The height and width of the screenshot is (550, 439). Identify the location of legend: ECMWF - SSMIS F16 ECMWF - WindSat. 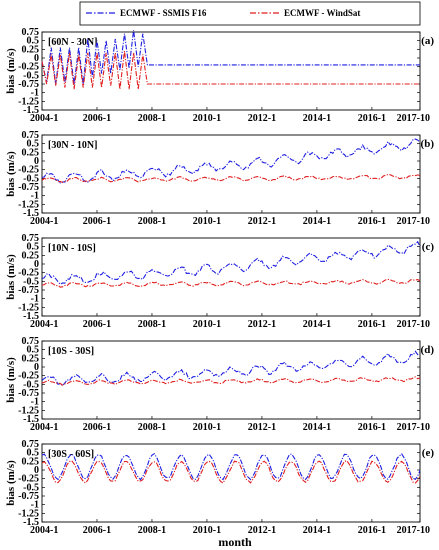
(250, 13).